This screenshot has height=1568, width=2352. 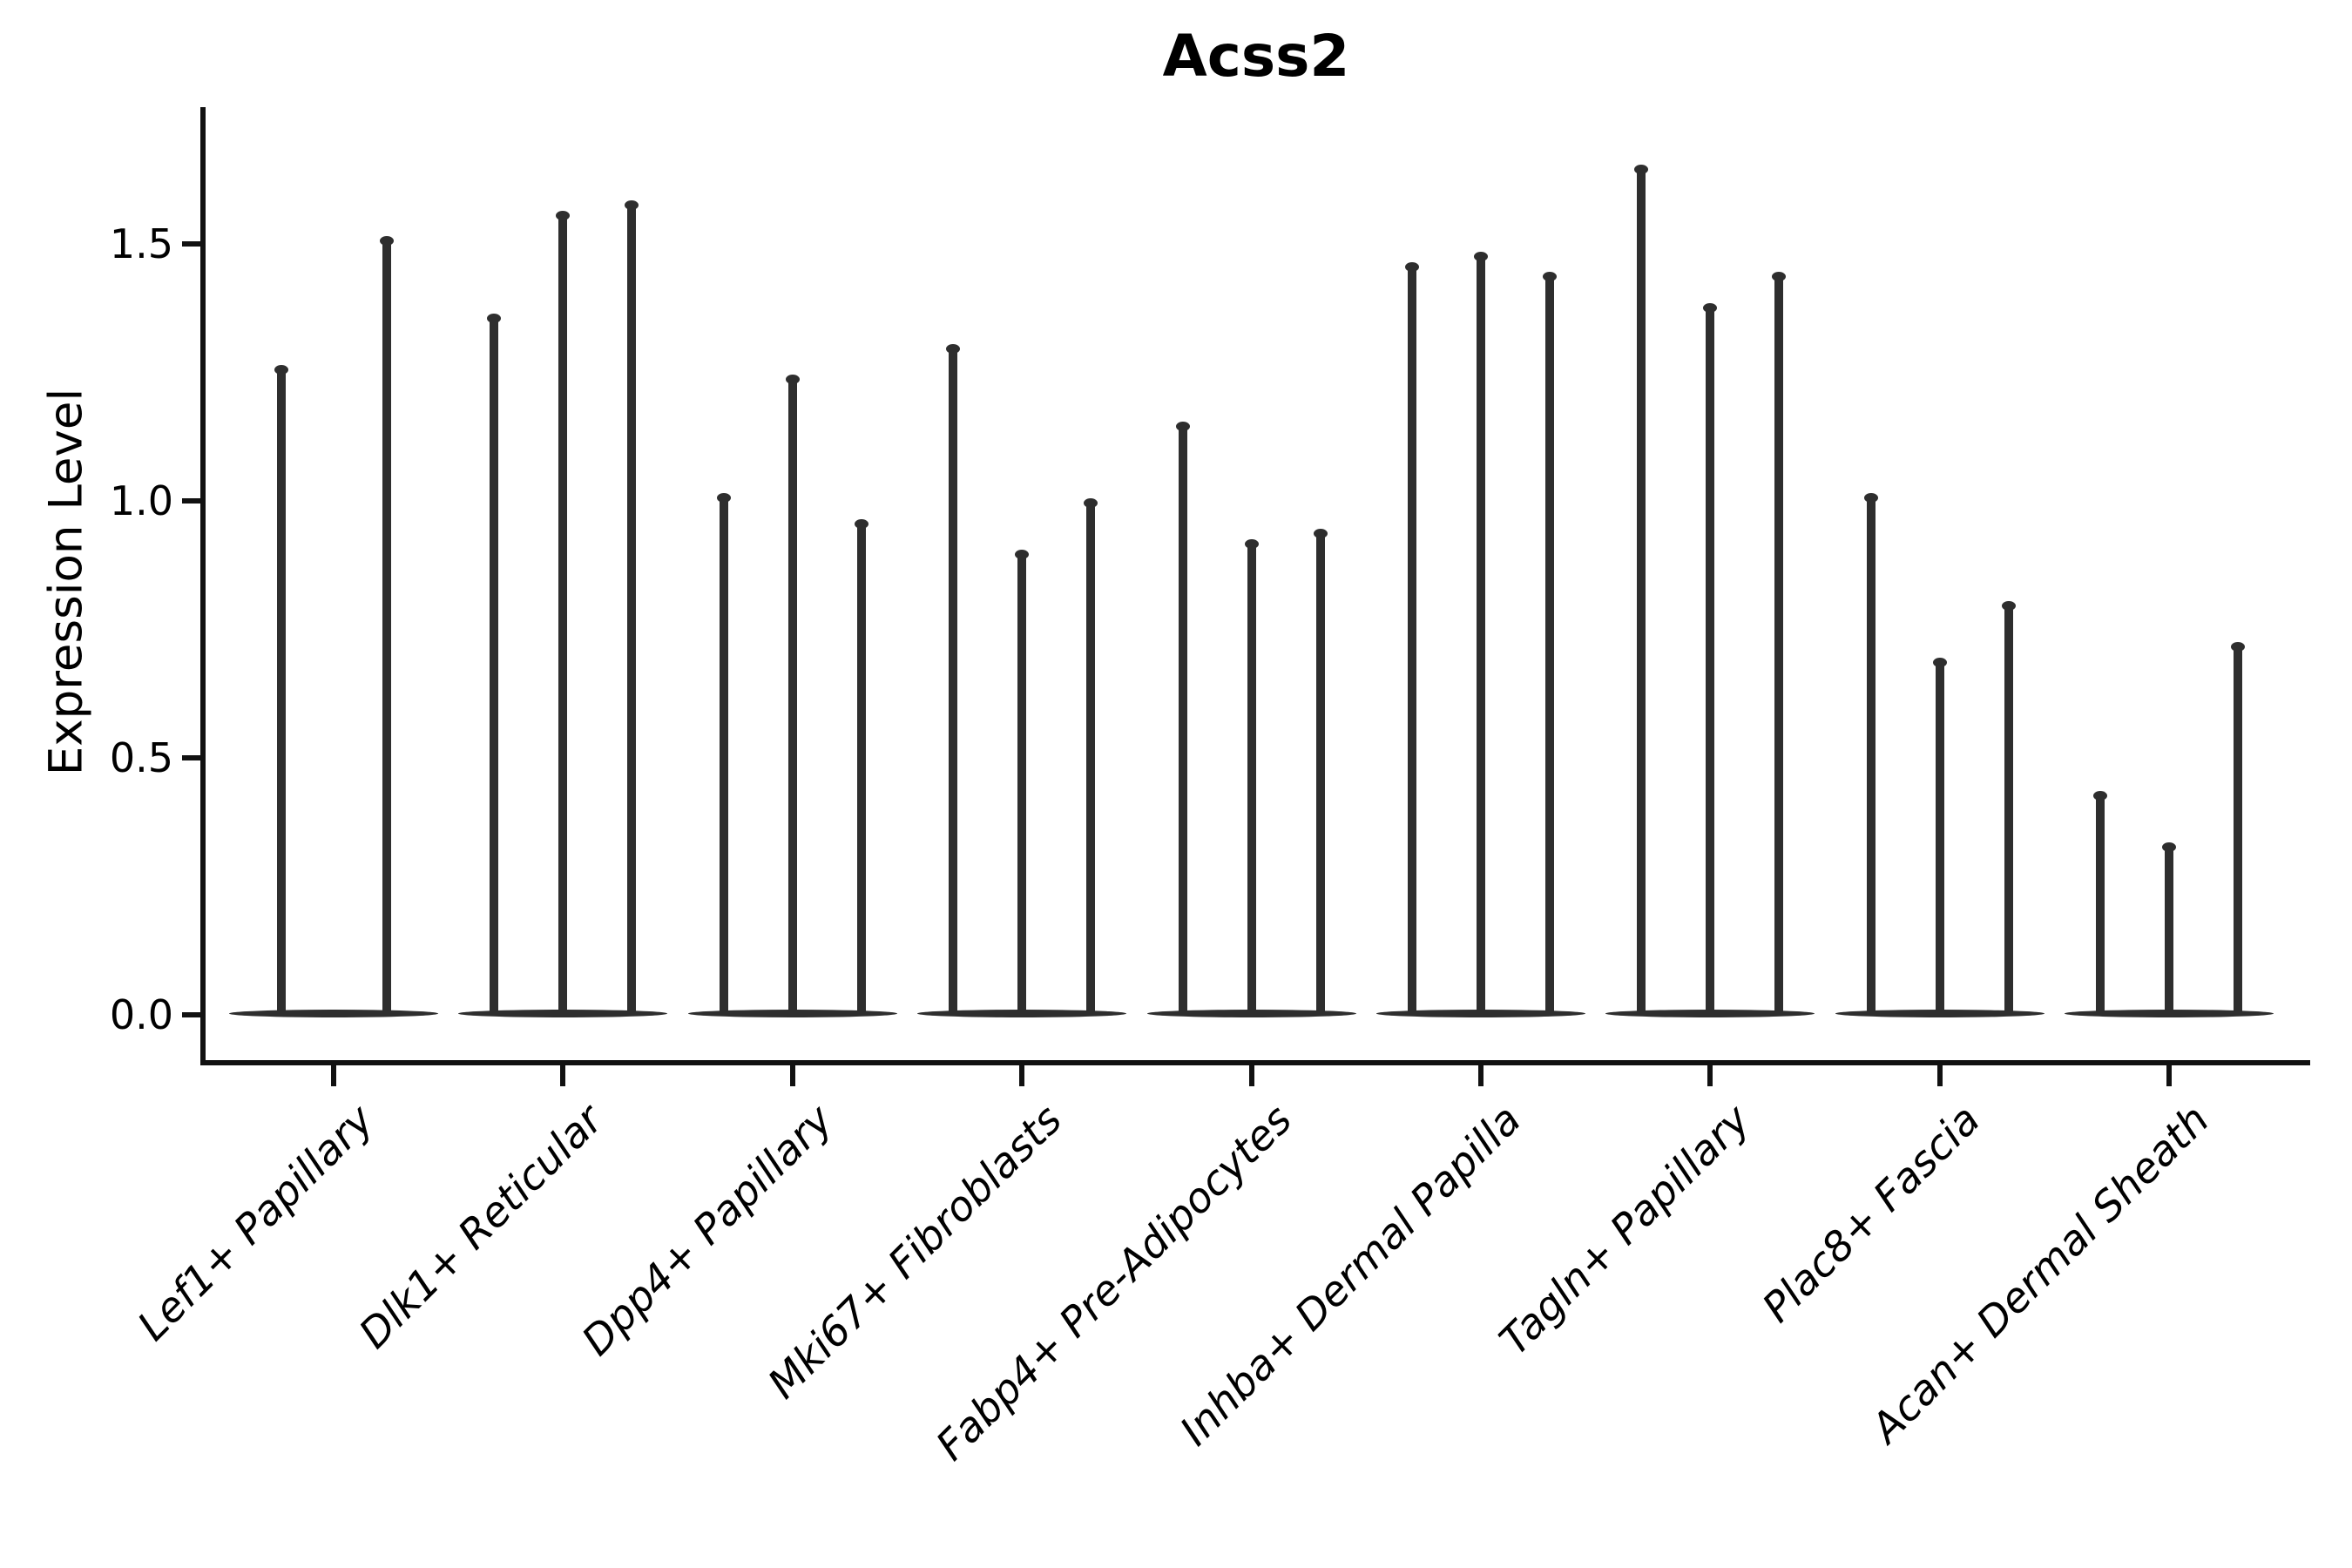 I want to click on y-tick-label: 0.0, so click(x=141, y=1014).